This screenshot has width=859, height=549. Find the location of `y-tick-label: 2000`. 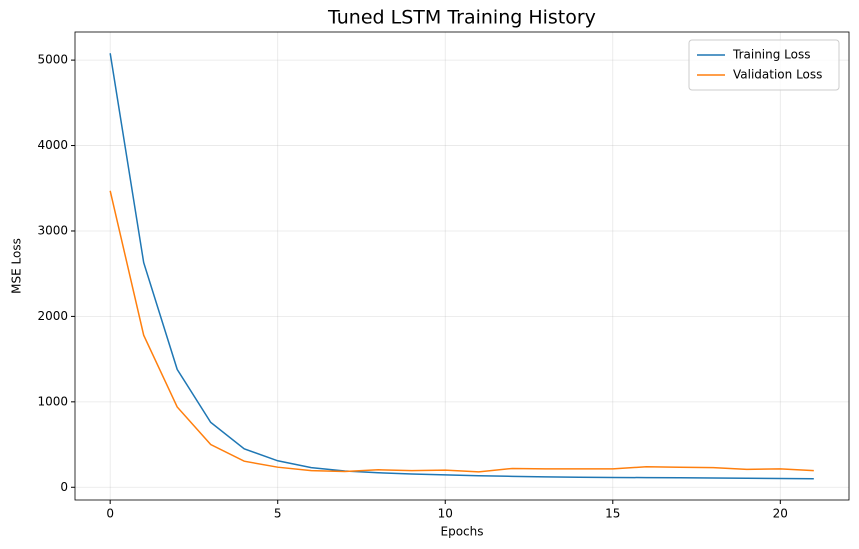

y-tick-label: 2000 is located at coordinates (52, 316).